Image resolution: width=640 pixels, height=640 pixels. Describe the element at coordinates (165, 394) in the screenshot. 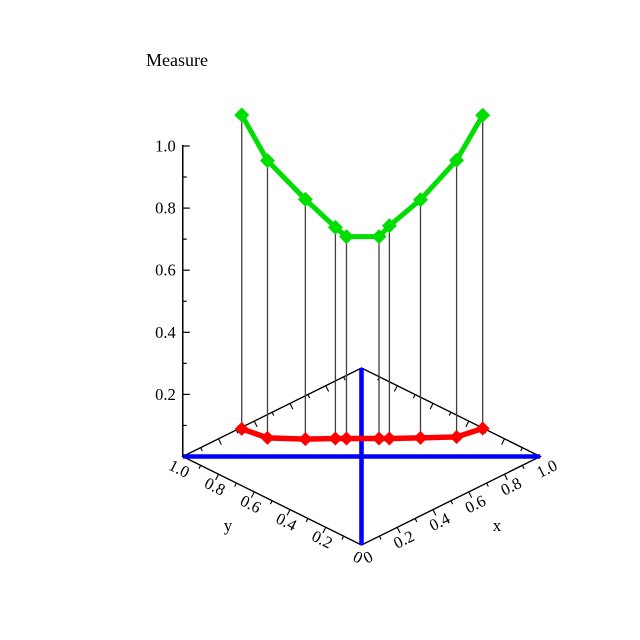

I see `z-tick-label: 0.2` at that location.